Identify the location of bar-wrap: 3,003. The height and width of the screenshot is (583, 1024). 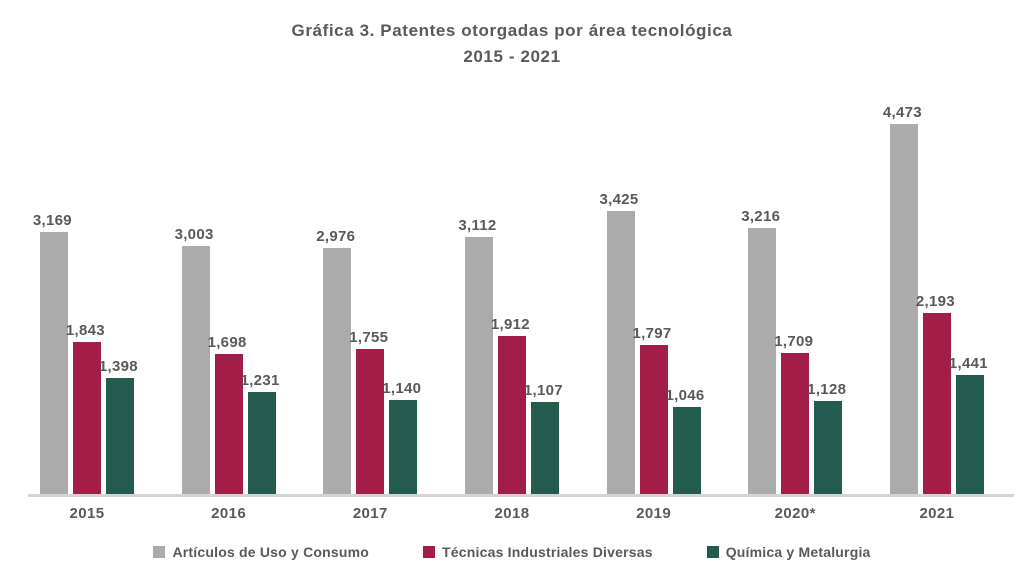
(194, 360).